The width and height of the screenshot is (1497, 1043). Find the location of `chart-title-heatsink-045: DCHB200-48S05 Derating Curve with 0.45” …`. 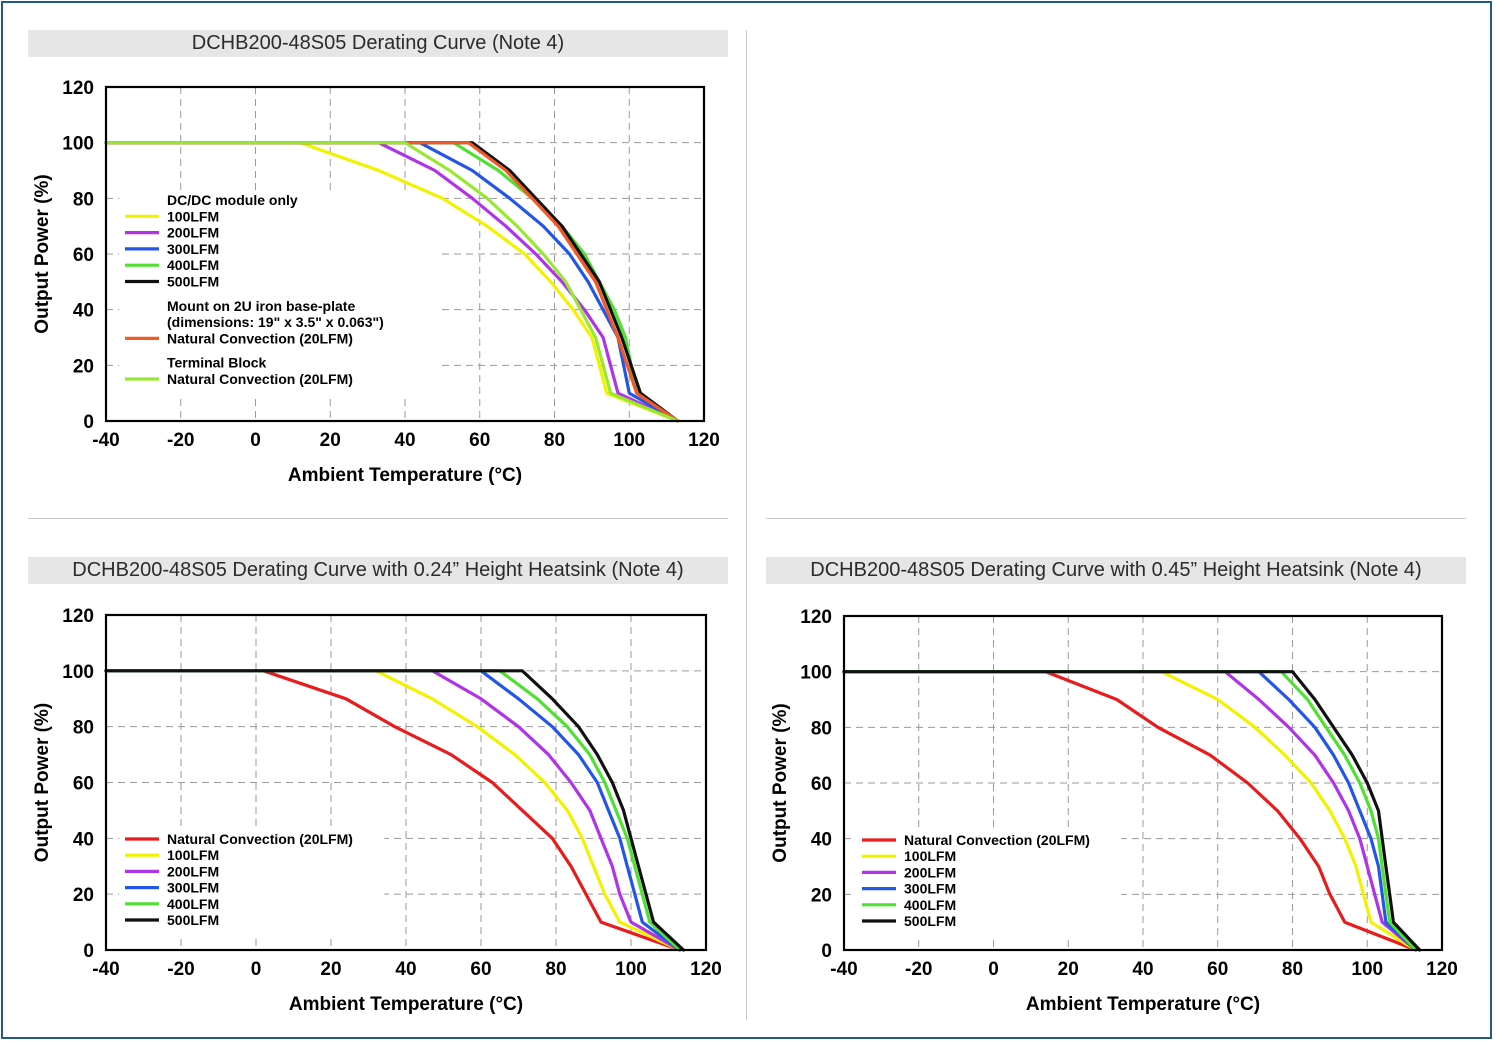

chart-title-heatsink-045: DCHB200-48S05 Derating Curve with 0.45” … is located at coordinates (1116, 570).